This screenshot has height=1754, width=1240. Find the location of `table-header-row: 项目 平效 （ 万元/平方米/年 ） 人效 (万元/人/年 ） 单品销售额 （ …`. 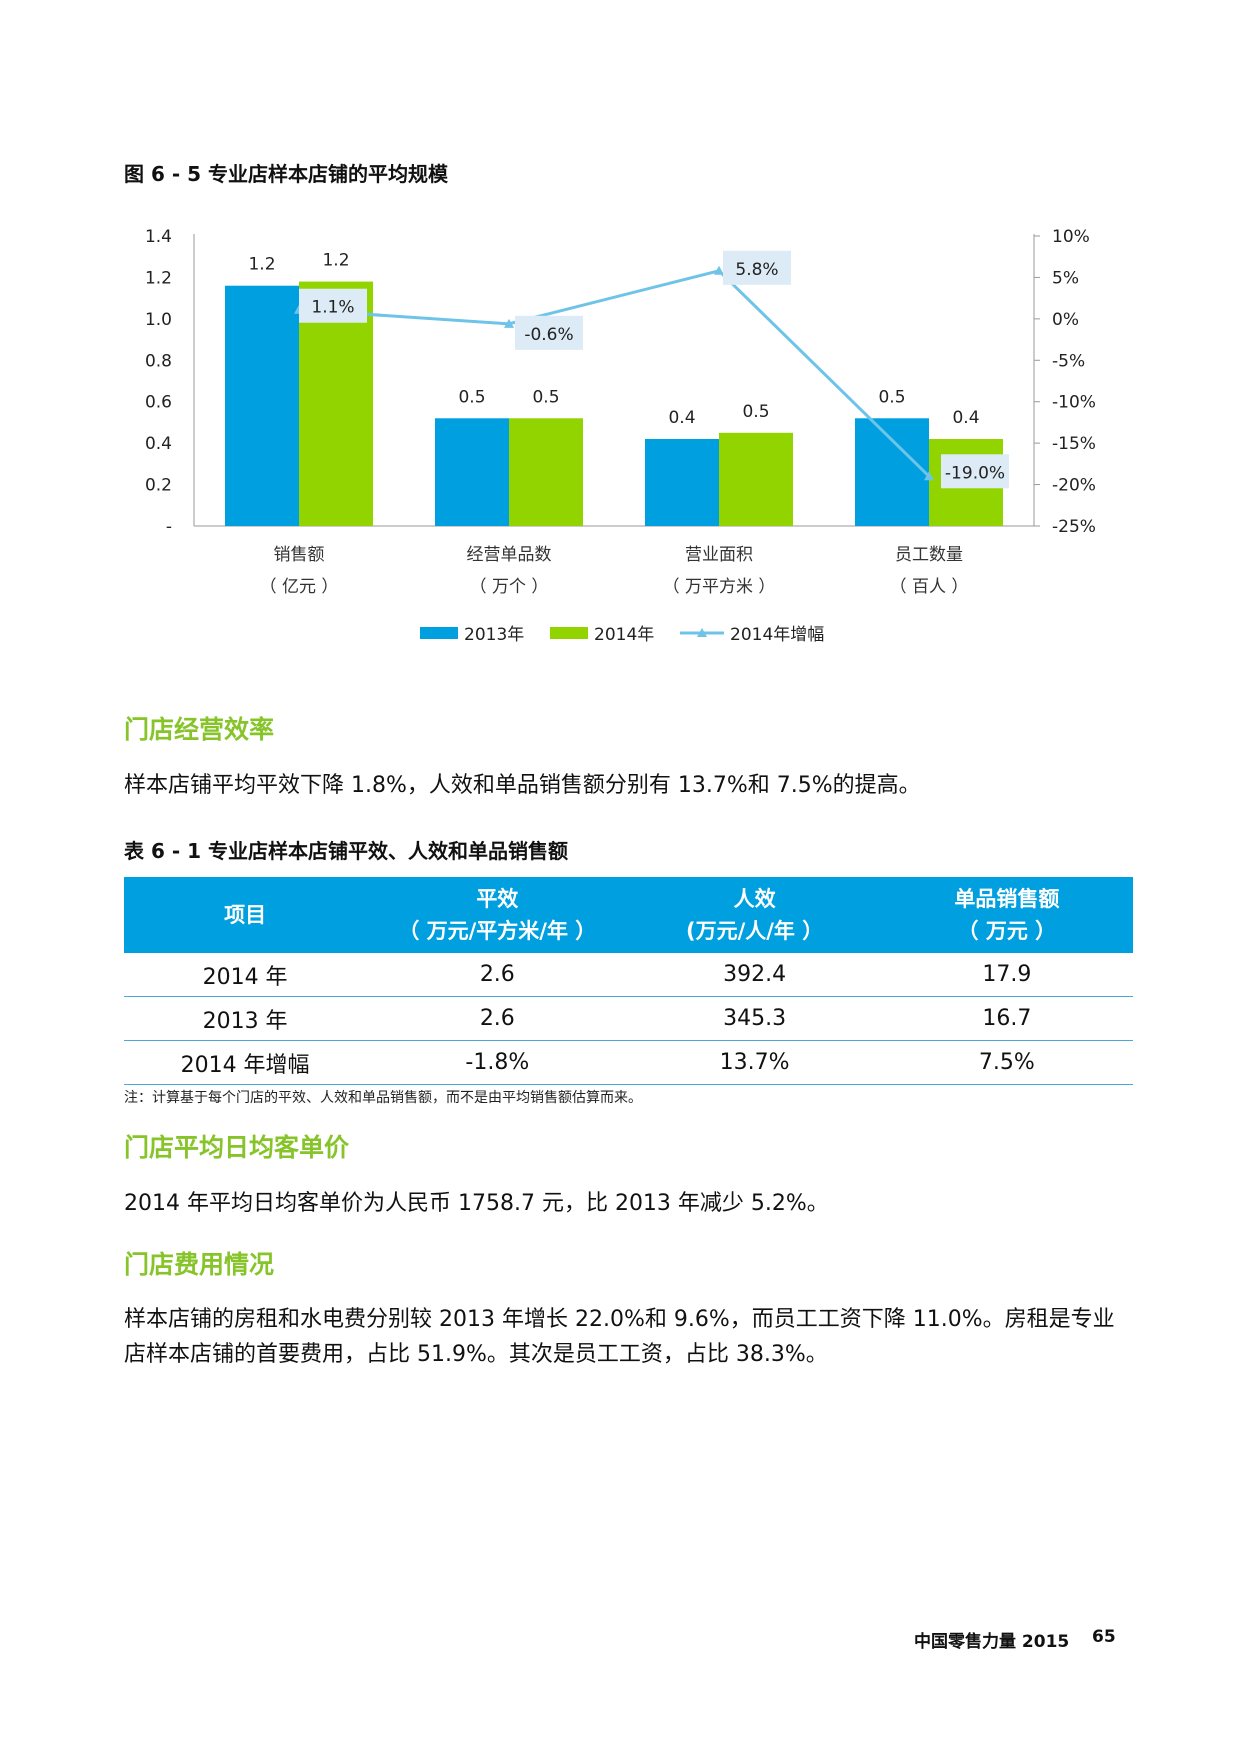

table-header-row: 项目 平效 （ 万元/平方米/年 ） 人效 (万元/人/年 ） 单品销售额 （ … is located at coordinates (628, 915).